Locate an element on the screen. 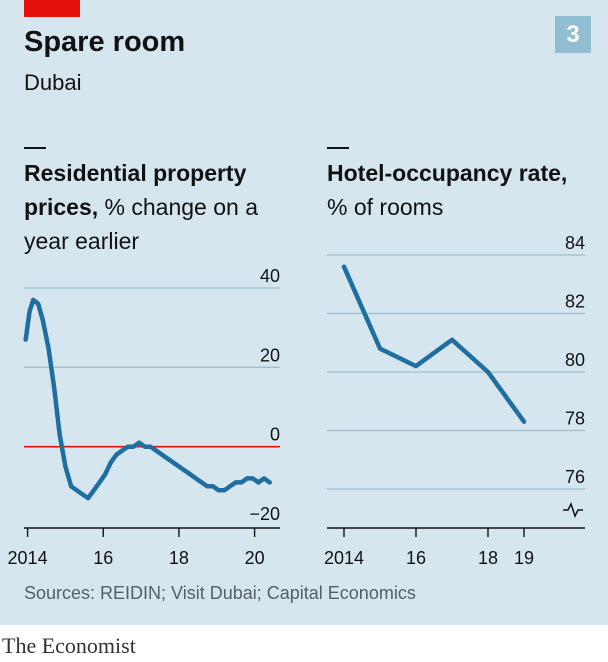  economist-logo-text: The Economist is located at coordinates (69, 645).